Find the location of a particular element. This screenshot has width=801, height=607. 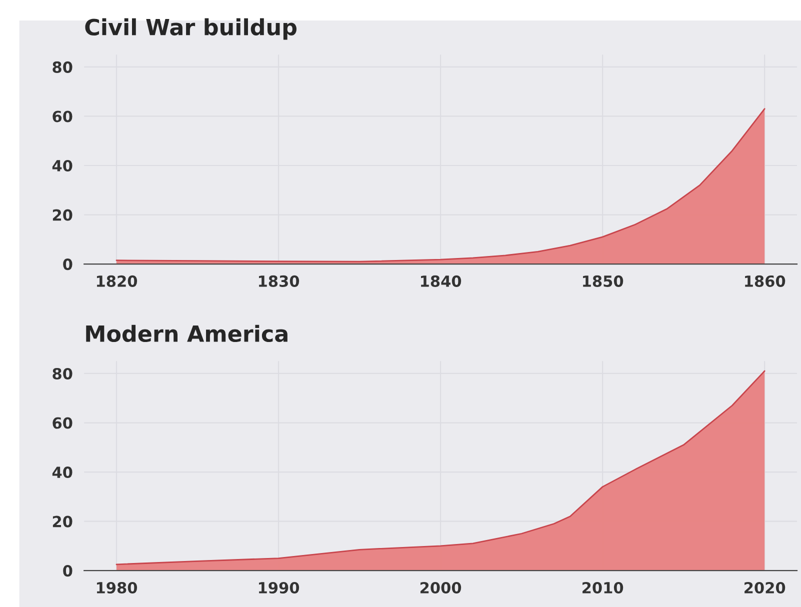

x-tick-label: 1860 is located at coordinates (765, 281).